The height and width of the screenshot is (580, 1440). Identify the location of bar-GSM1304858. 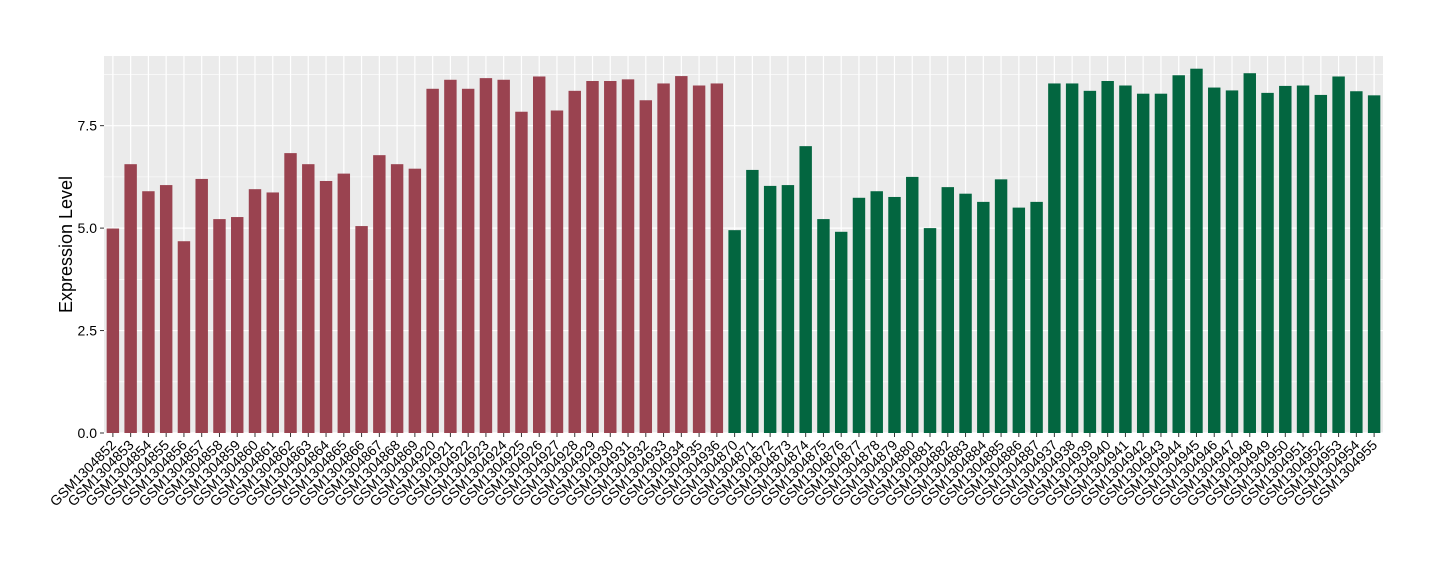
(219, 326).